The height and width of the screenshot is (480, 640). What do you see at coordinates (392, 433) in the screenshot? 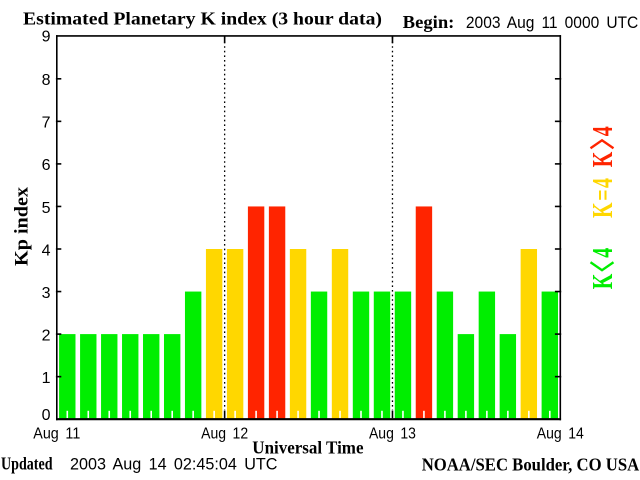
I see `svg-text: Aug 13` at bounding box center [392, 433].